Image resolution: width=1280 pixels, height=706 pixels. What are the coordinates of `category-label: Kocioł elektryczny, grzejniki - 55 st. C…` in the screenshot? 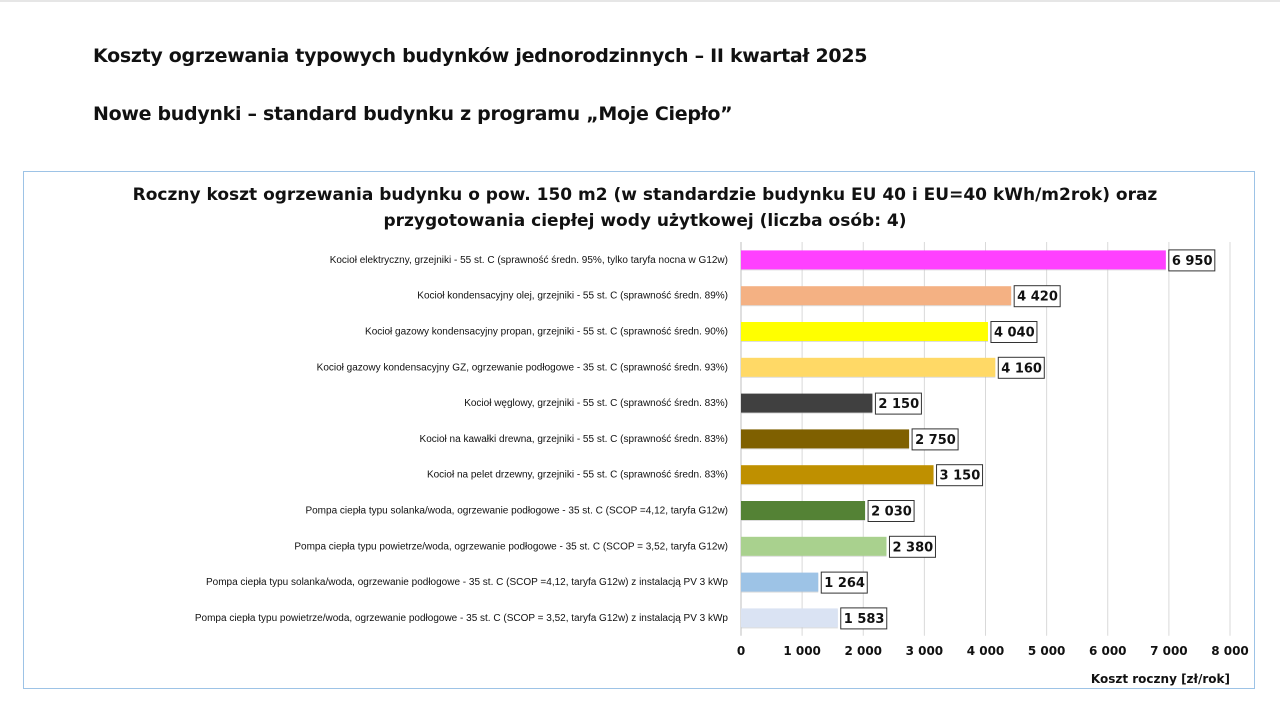 It's located at (529, 260).